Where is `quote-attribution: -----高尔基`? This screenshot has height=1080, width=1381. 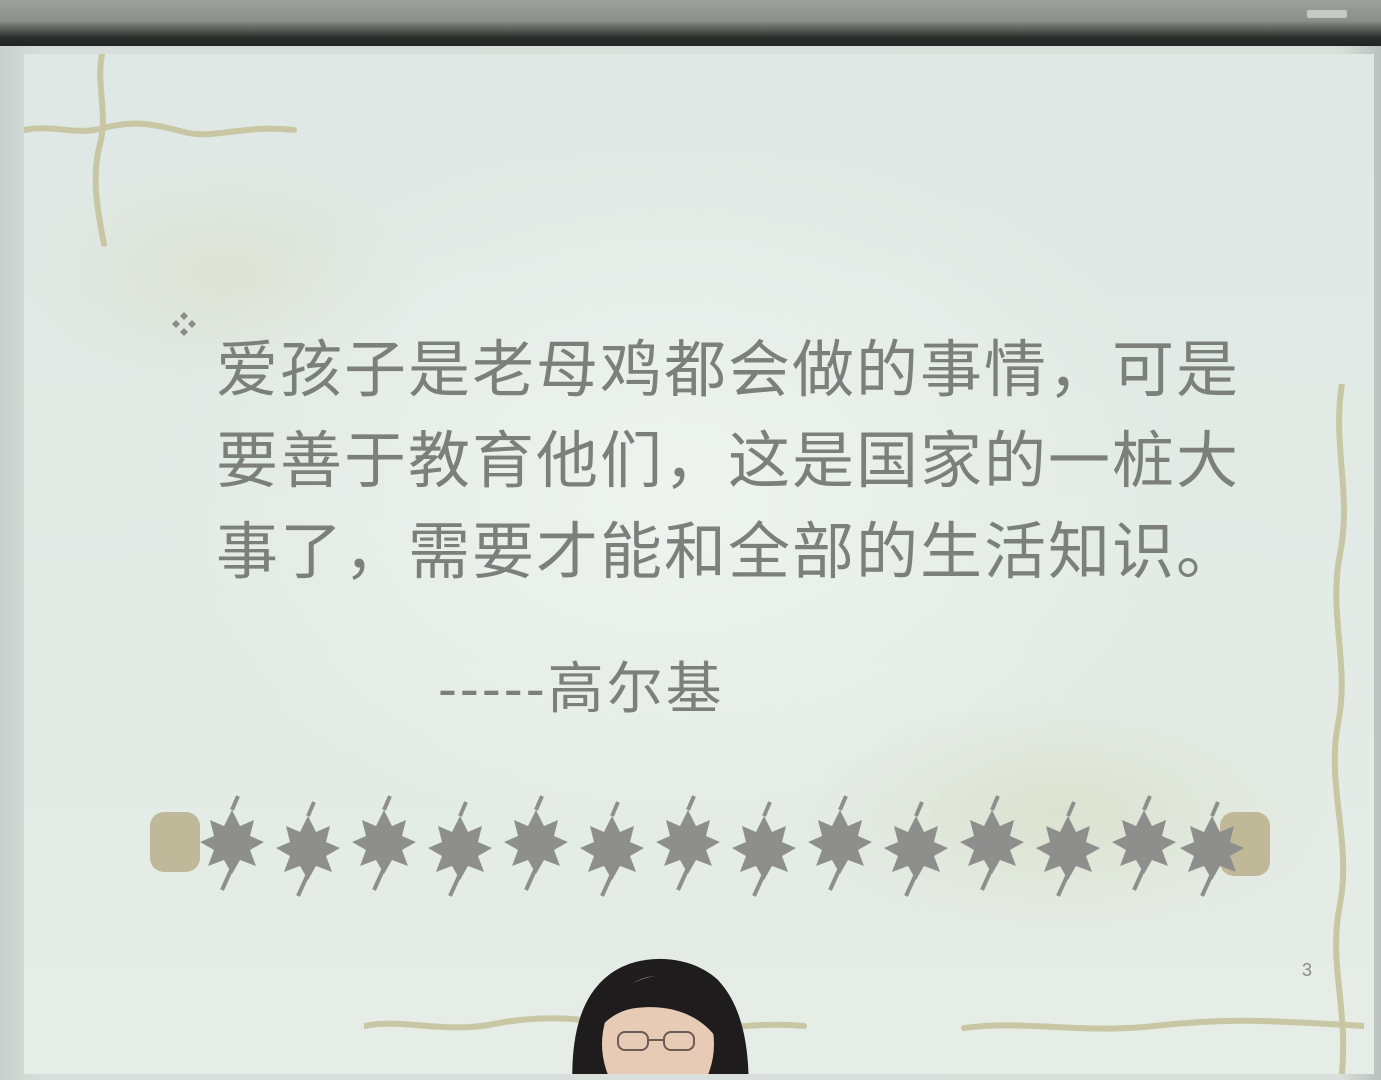
quote-attribution: -----高尔基 is located at coordinates (581, 689).